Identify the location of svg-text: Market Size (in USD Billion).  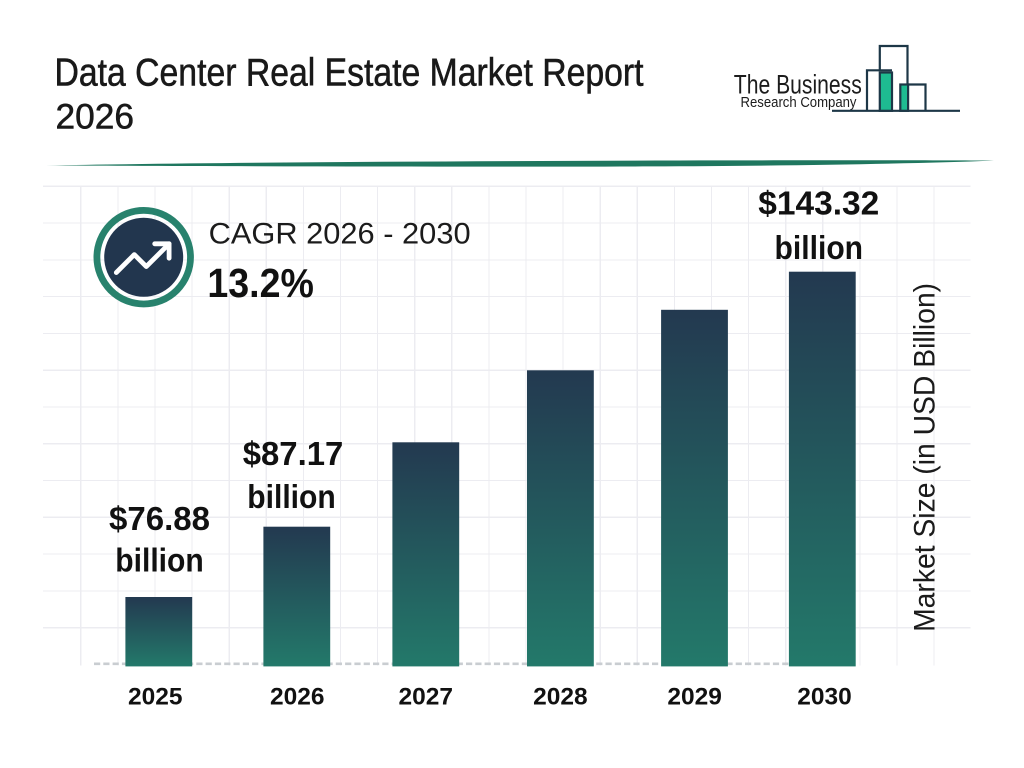
(924, 457).